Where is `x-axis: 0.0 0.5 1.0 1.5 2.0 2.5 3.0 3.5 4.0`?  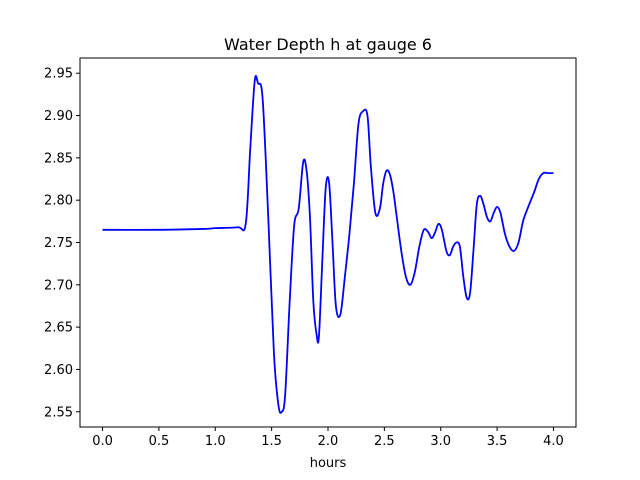
x-axis: 0.0 0.5 1.0 1.5 2.0 2.5 3.0 3.5 4.0 is located at coordinates (328, 438).